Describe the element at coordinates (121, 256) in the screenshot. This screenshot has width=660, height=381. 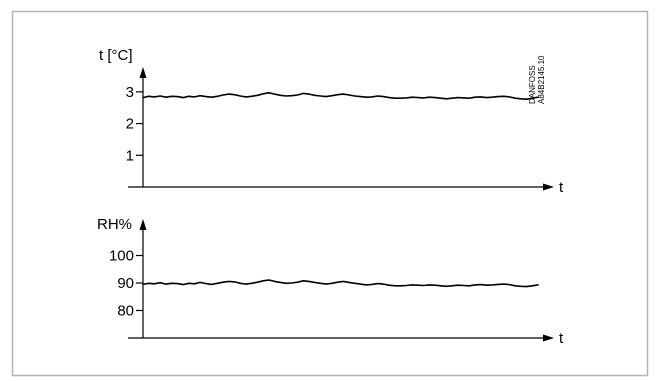
I see `humidity-tick-label-2: 100` at that location.